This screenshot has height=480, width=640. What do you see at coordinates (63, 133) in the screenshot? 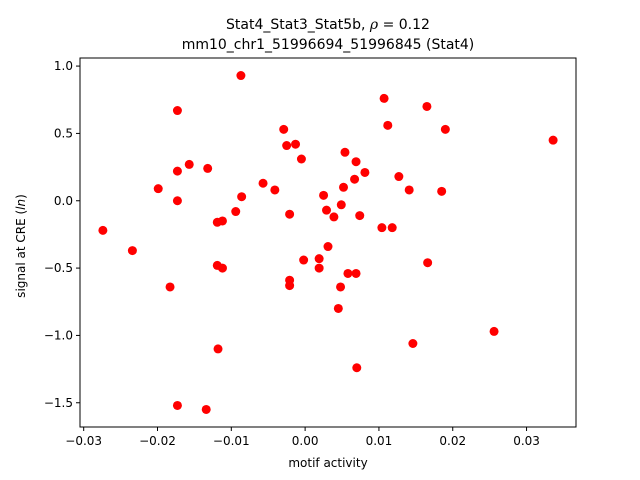
I see `y-tick-label: 0.5` at bounding box center [63, 133].